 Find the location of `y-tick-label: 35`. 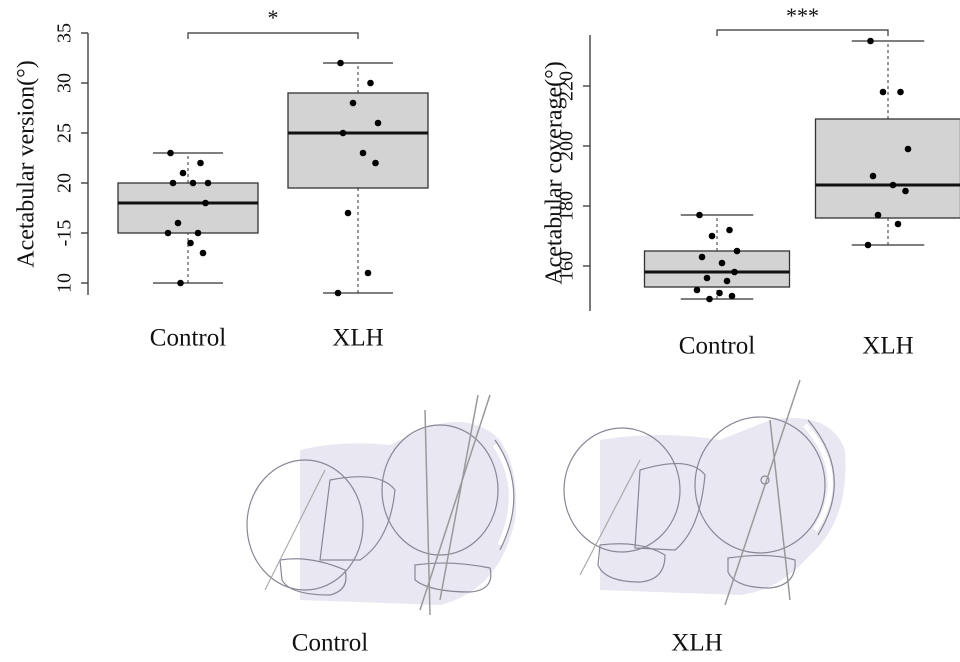

y-tick-label: 35 is located at coordinates (65, 33).